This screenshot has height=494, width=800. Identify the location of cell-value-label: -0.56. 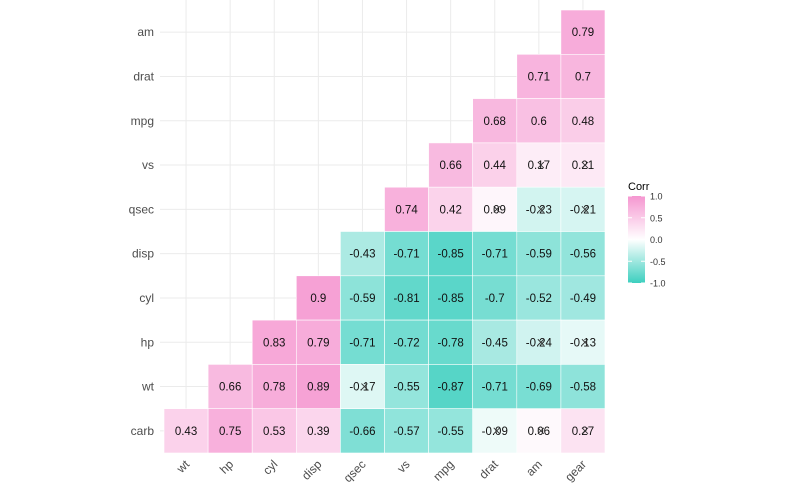
(583, 255).